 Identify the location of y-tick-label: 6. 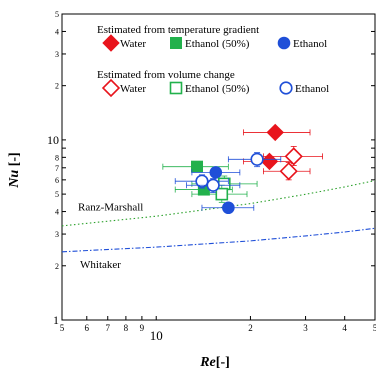
(57, 180).